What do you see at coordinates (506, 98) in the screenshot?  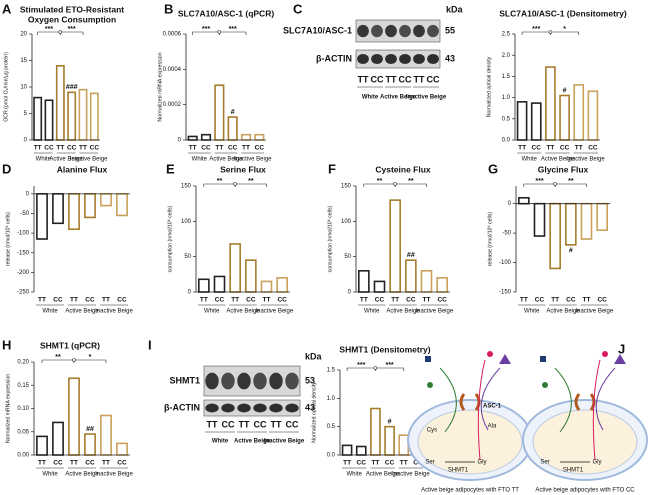 I see `y-tick-label: 1.0` at bounding box center [506, 98].